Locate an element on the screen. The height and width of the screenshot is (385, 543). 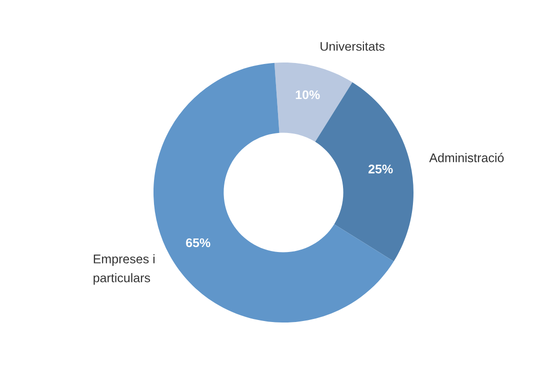
data-label: 65% is located at coordinates (198, 243).